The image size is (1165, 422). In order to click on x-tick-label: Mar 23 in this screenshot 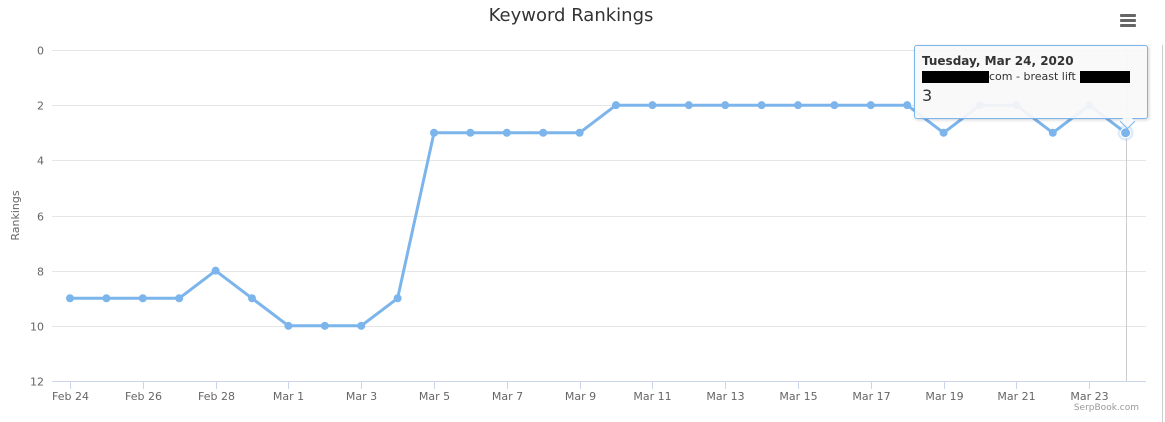, I will do `click(1089, 396)`.